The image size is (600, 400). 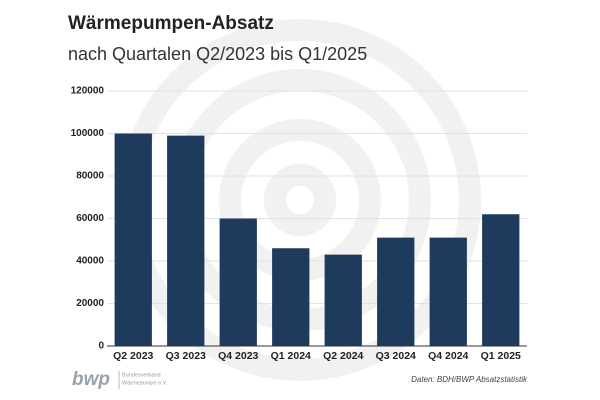 What do you see at coordinates (396, 356) in the screenshot?
I see `x-tick-label: Q3 2024` at bounding box center [396, 356].